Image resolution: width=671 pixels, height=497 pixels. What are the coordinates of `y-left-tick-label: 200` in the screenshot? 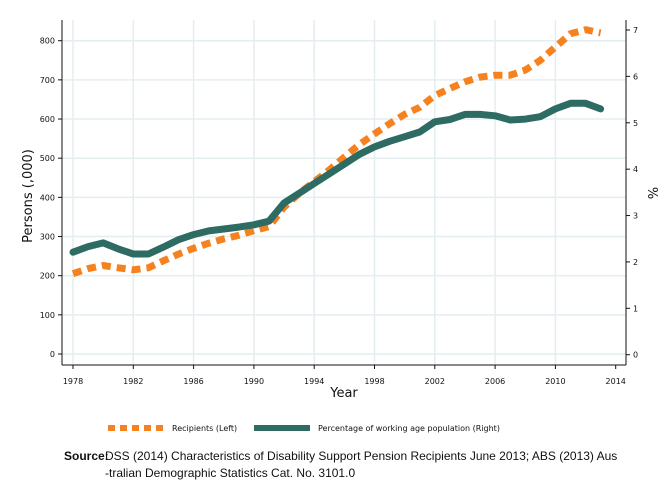 It's located at (47, 276).